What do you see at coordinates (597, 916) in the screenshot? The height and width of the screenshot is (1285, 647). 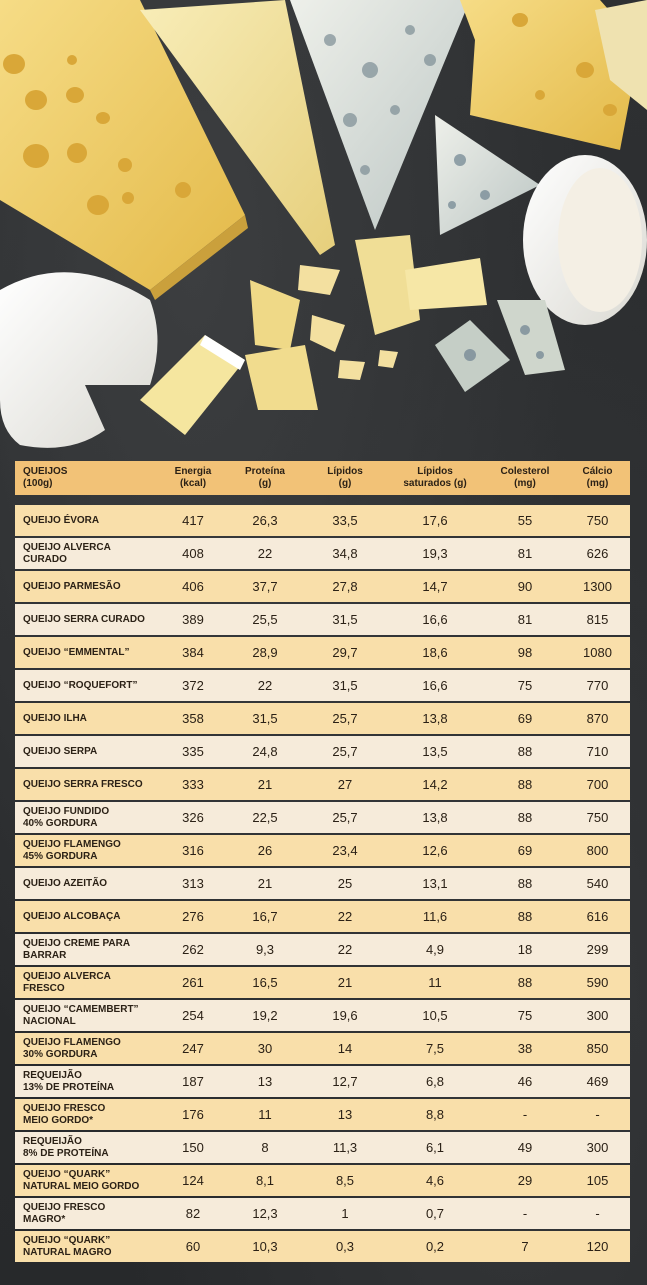 I see `cell-calcio: 616` at bounding box center [597, 916].